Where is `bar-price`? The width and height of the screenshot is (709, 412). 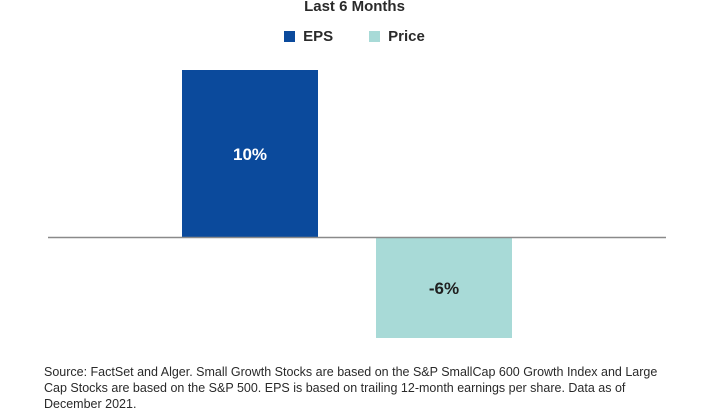
bar-price is located at coordinates (444, 287).